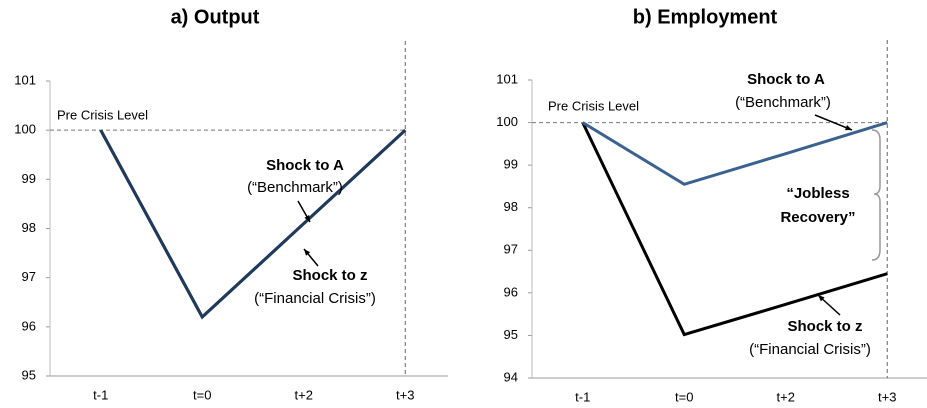  What do you see at coordinates (705, 17) in the screenshot?
I see `chart-title: b) Employment` at bounding box center [705, 17].